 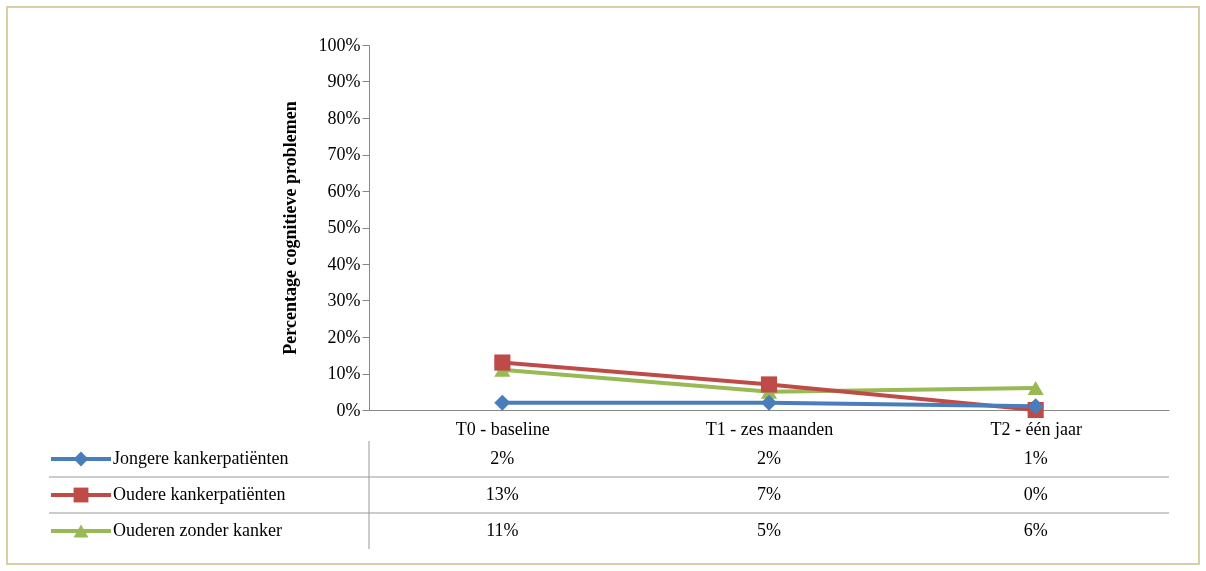 What do you see at coordinates (344, 227) in the screenshot?
I see `y-tick-label: 50%` at bounding box center [344, 227].